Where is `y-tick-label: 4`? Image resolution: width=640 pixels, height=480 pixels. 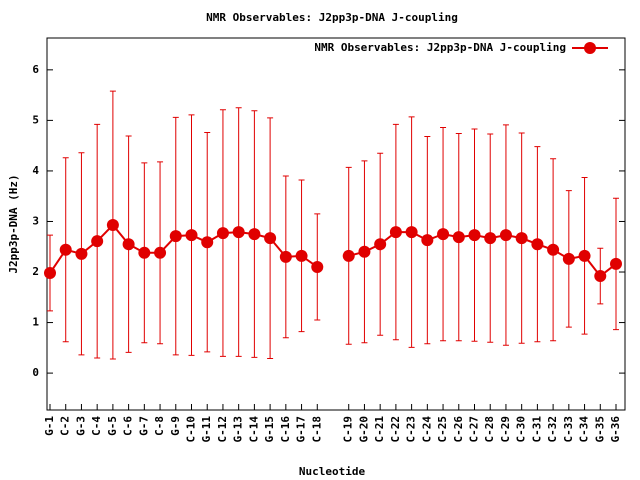
y-tick-label: 4 is located at coordinates (35, 170).